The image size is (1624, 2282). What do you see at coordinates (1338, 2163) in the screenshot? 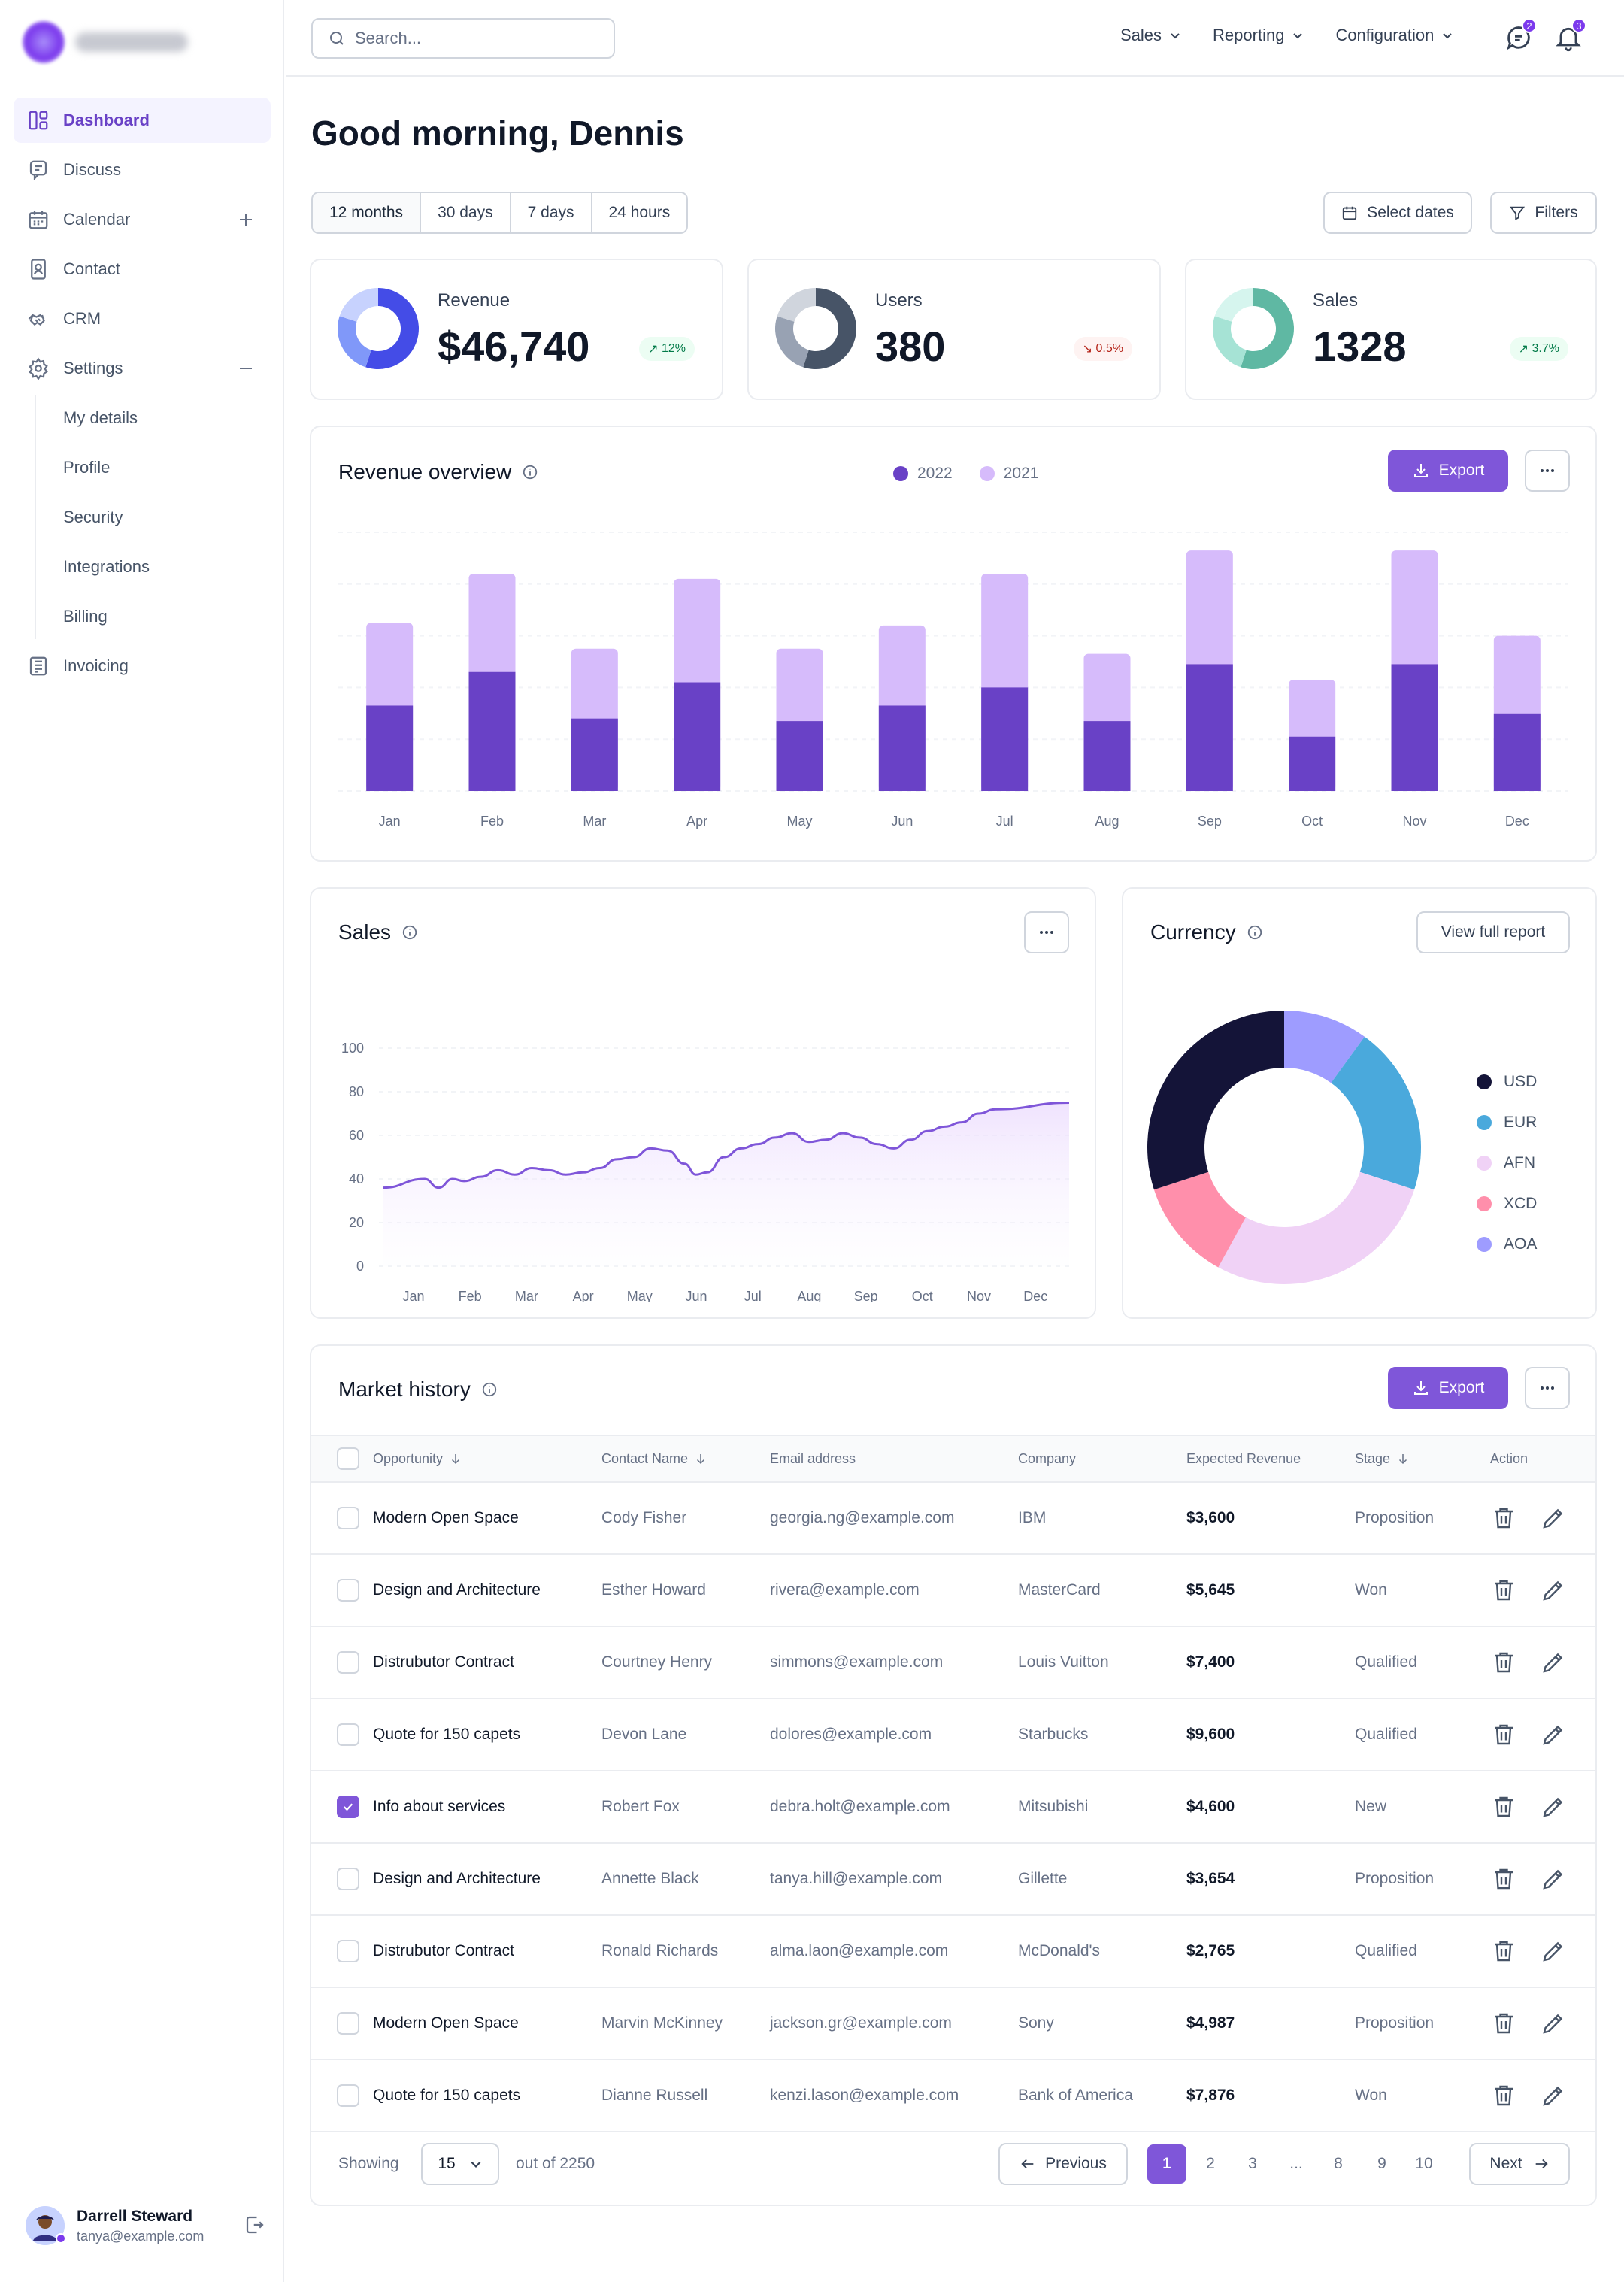
I see `page-number-button: 8` at bounding box center [1338, 2163].